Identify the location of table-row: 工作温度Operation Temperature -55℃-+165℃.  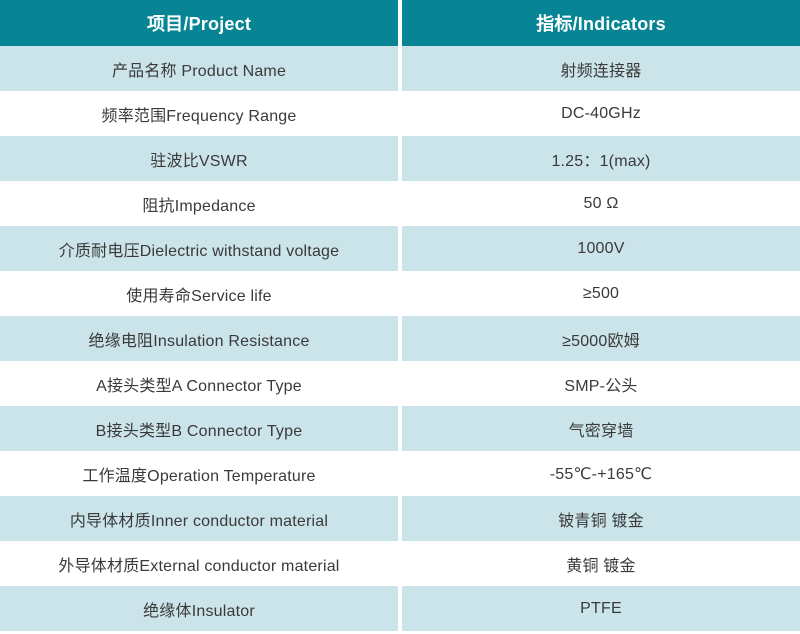
(400, 473).